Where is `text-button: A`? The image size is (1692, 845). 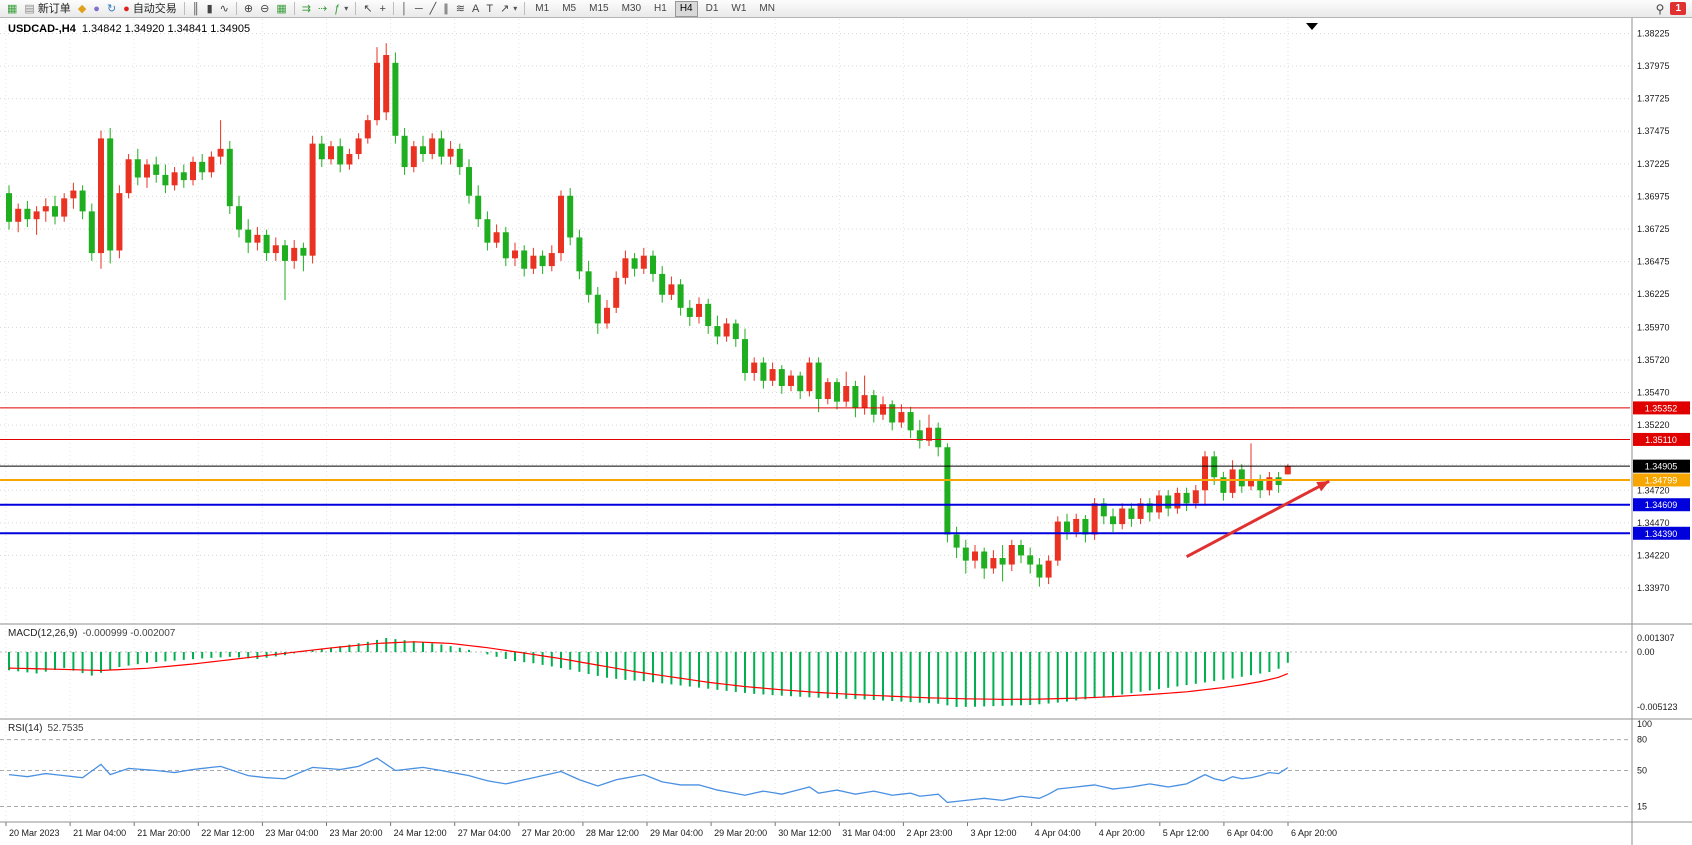 text-button: A is located at coordinates (475, 9).